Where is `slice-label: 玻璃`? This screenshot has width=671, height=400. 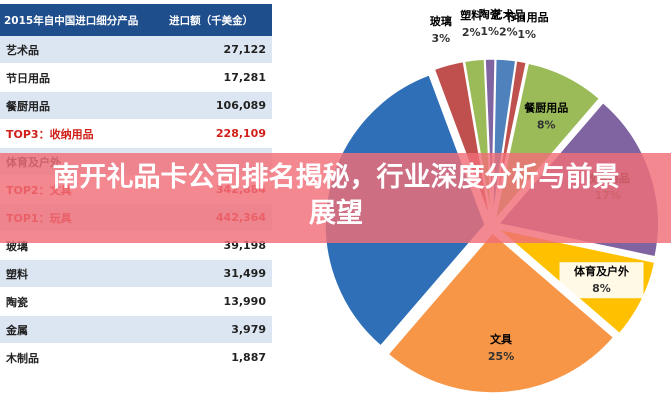
slice-label: 玻璃 is located at coordinates (441, 21).